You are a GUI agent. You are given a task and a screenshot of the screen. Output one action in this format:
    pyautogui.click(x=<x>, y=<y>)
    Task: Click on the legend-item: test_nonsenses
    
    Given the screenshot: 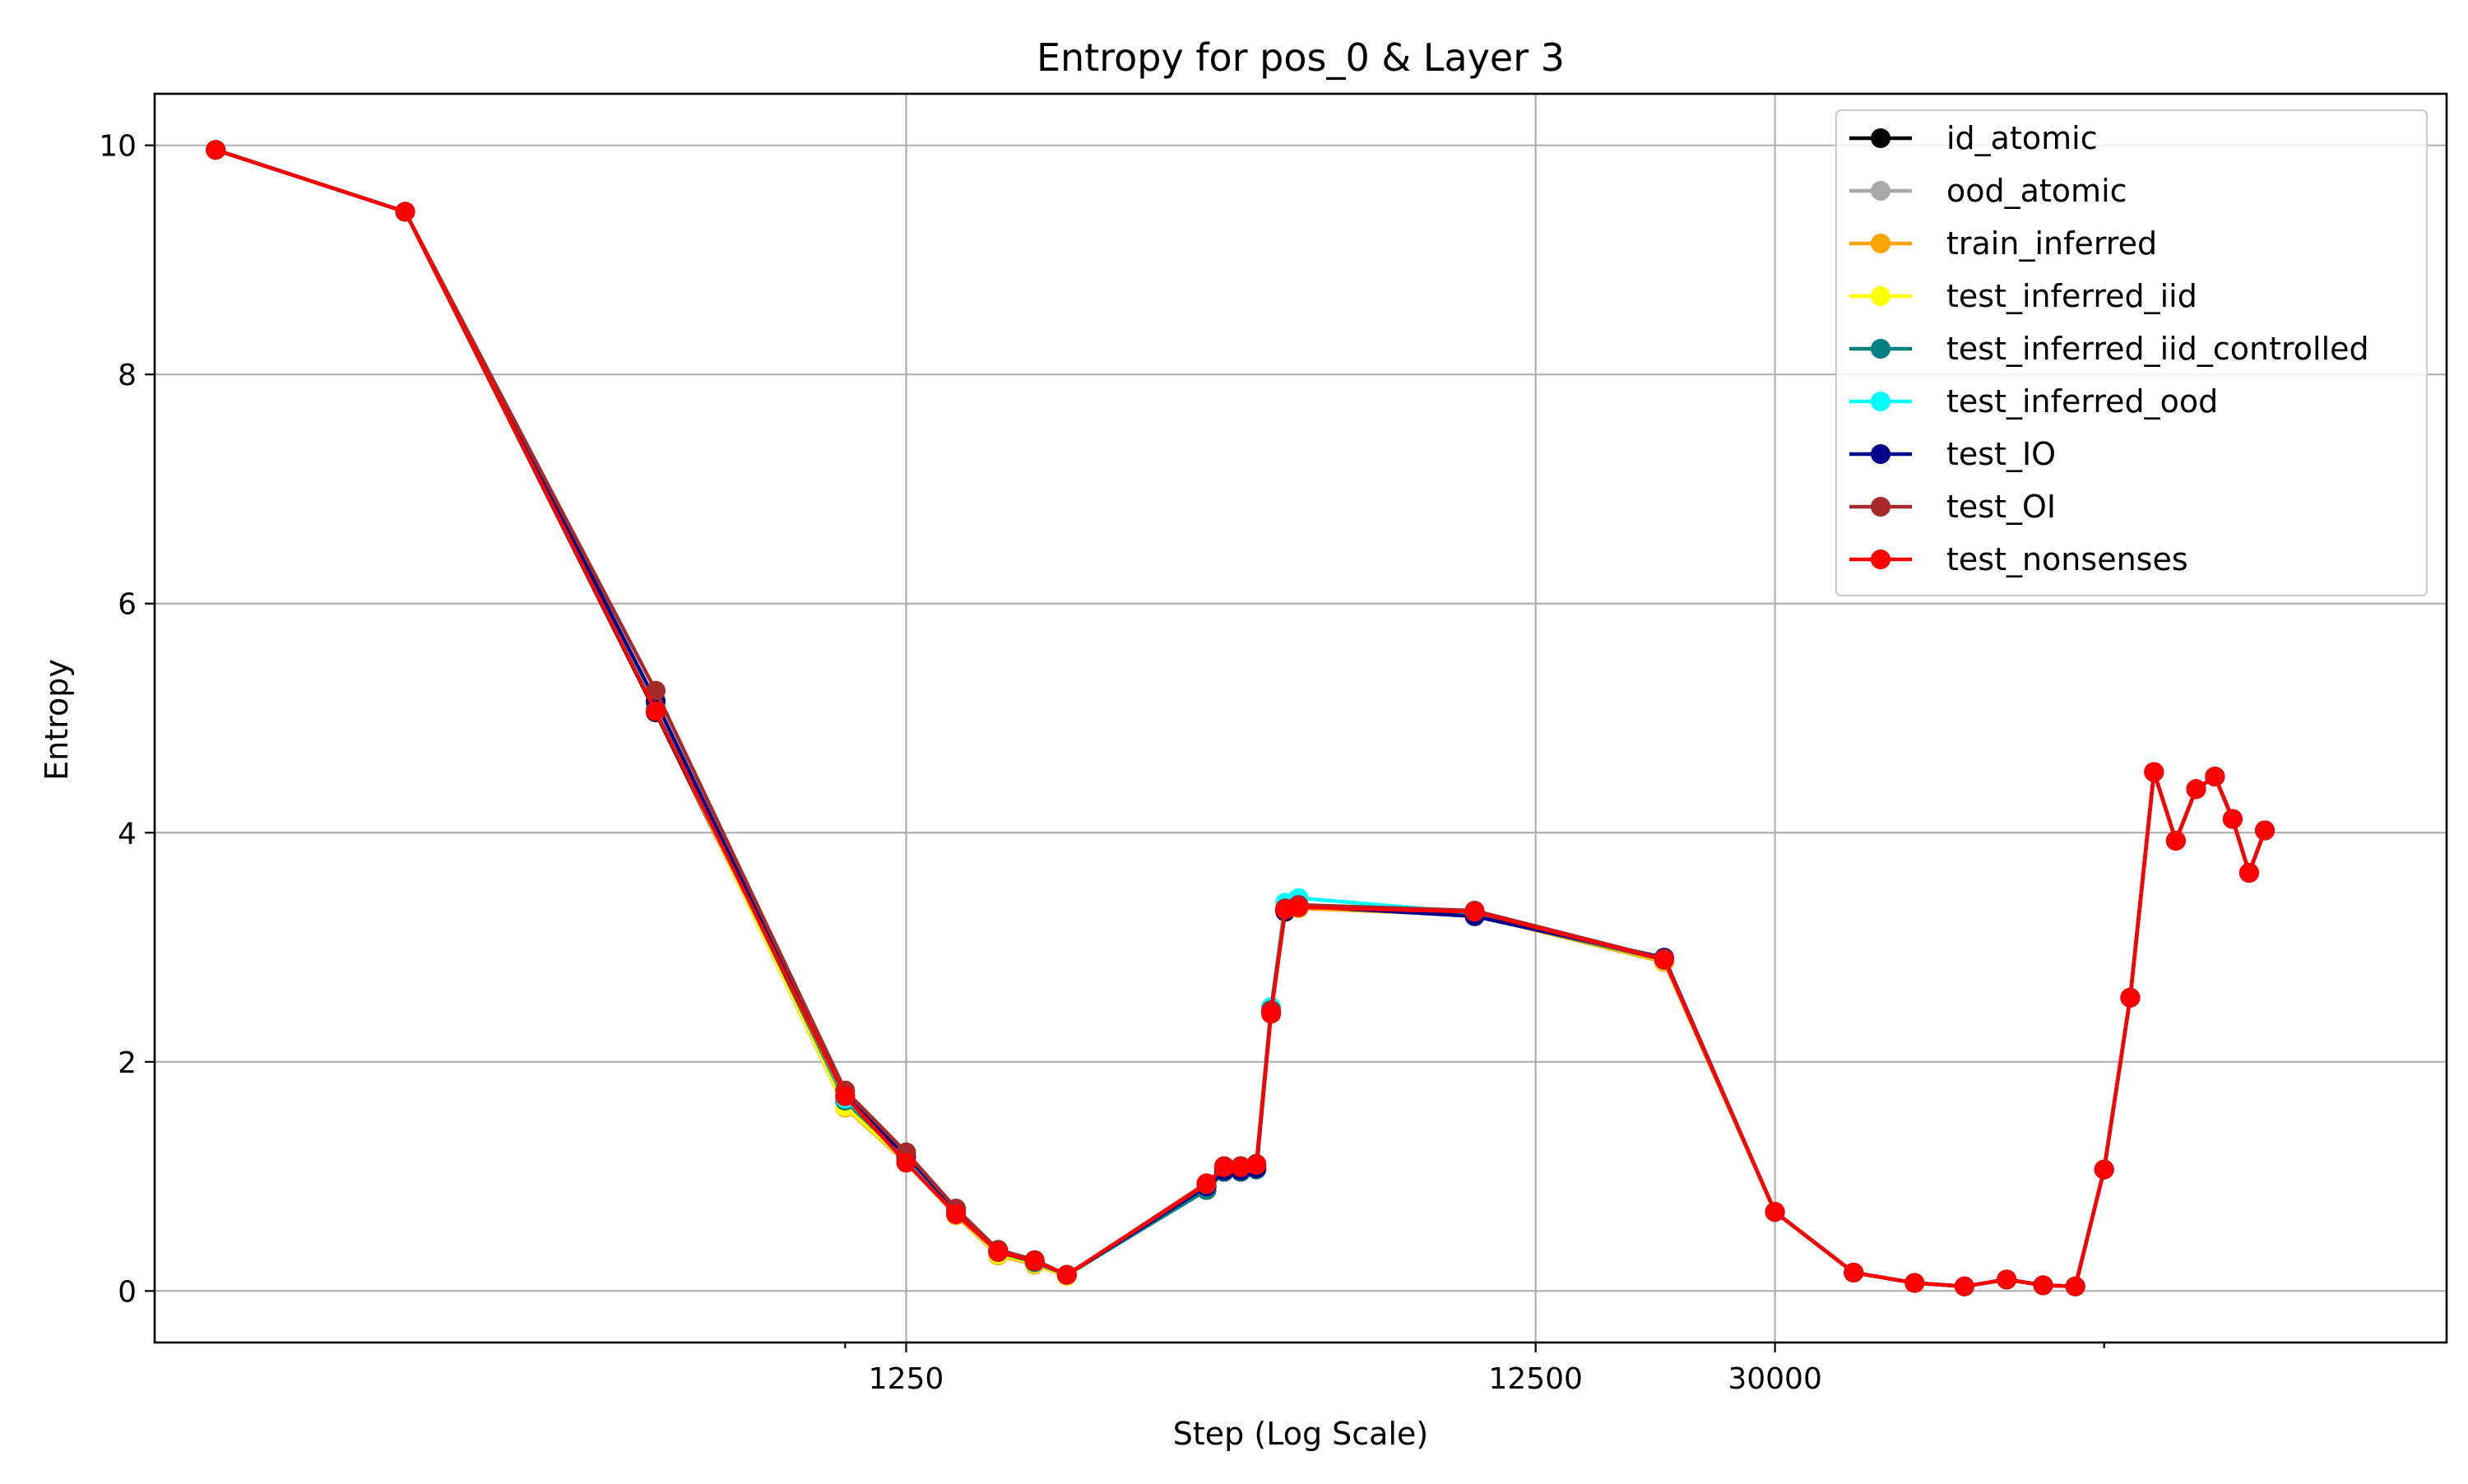 What is the action you would take?
    pyautogui.click(x=2018, y=559)
    